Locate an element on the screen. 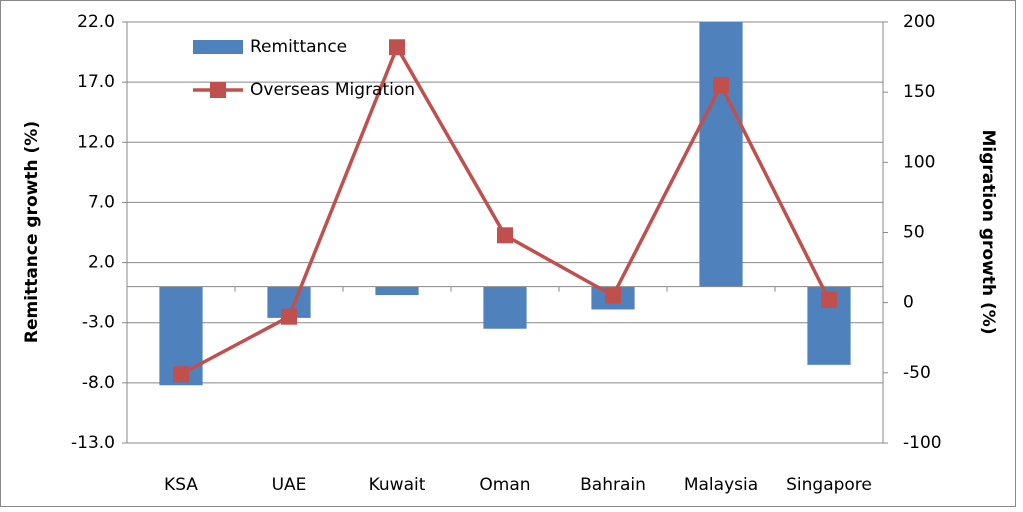 The width and height of the screenshot is (1023, 512). y2-tick-label: 150 is located at coordinates (919, 92).